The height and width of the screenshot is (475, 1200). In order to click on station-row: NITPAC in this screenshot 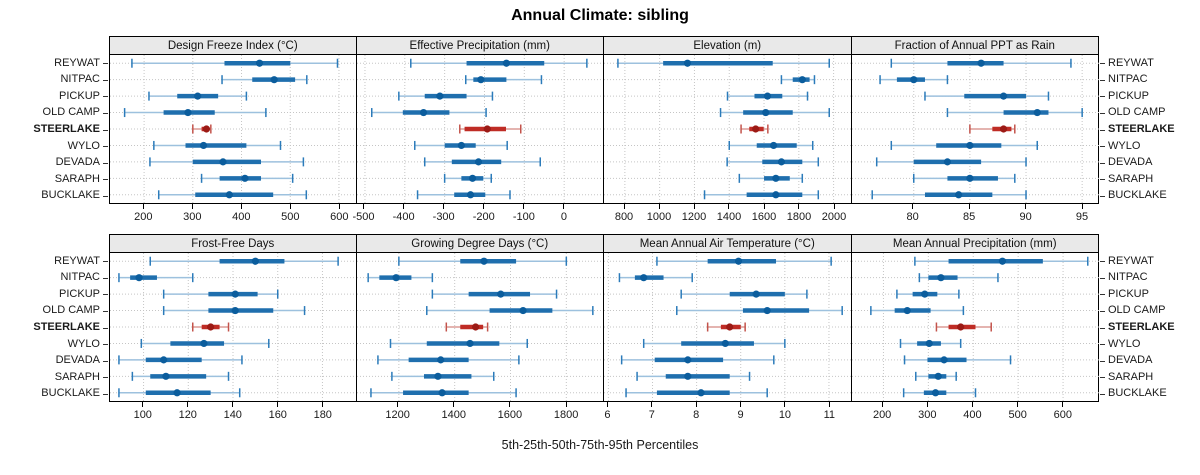, I will do `click(54, 278)`.